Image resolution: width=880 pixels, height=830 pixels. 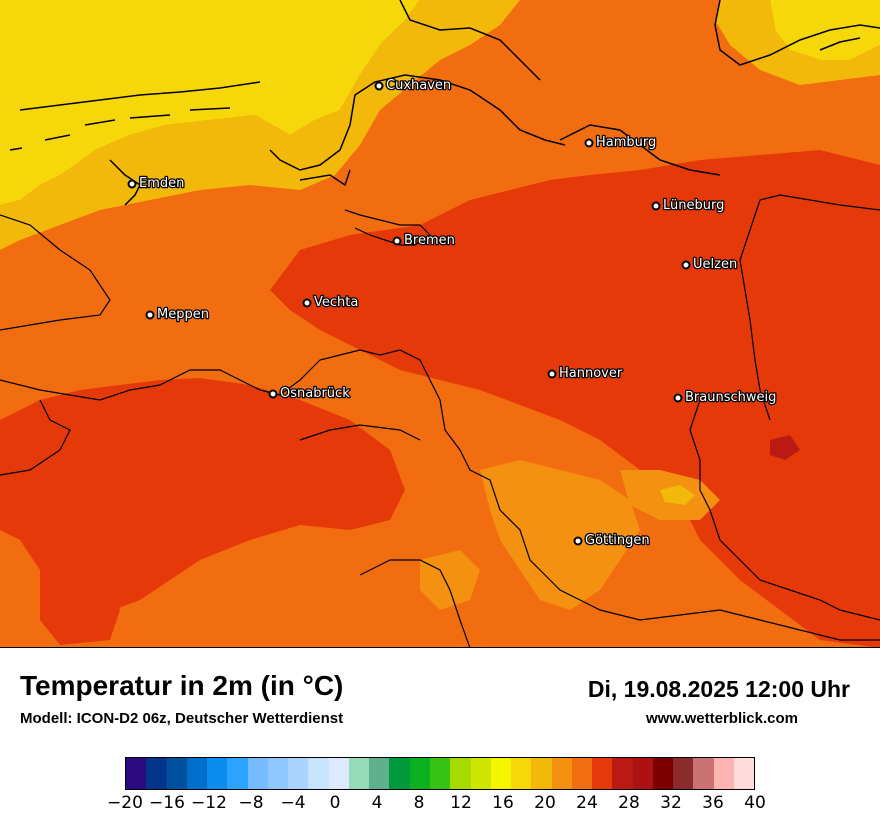 I want to click on website-link: www.wetterblick.com, so click(x=722, y=718).